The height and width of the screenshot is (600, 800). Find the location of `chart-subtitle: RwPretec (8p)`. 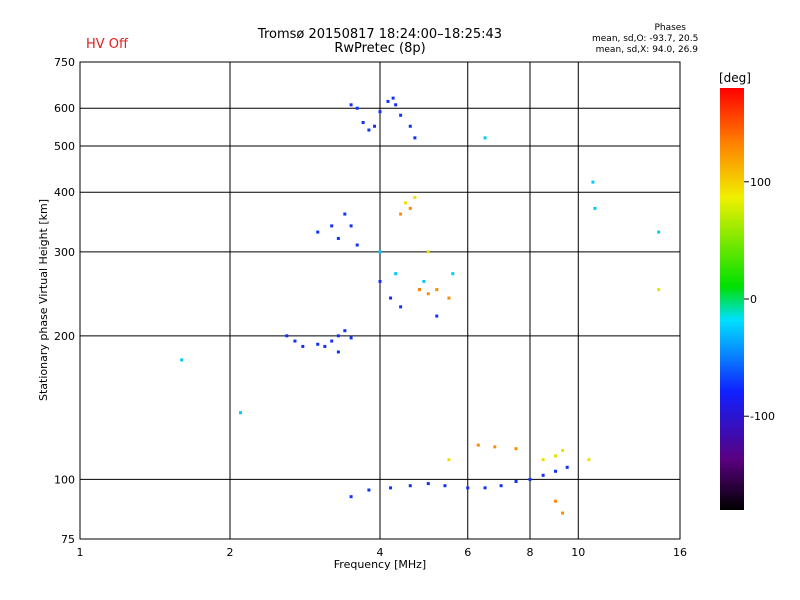

chart-subtitle: RwPretec (8p) is located at coordinates (380, 48).